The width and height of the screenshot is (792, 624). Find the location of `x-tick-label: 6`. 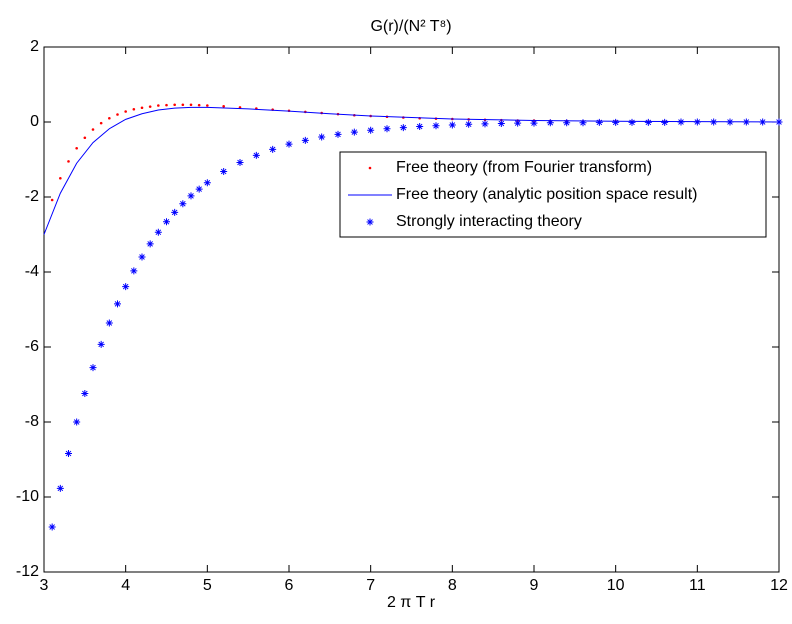

x-tick-label: 6 is located at coordinates (289, 585).